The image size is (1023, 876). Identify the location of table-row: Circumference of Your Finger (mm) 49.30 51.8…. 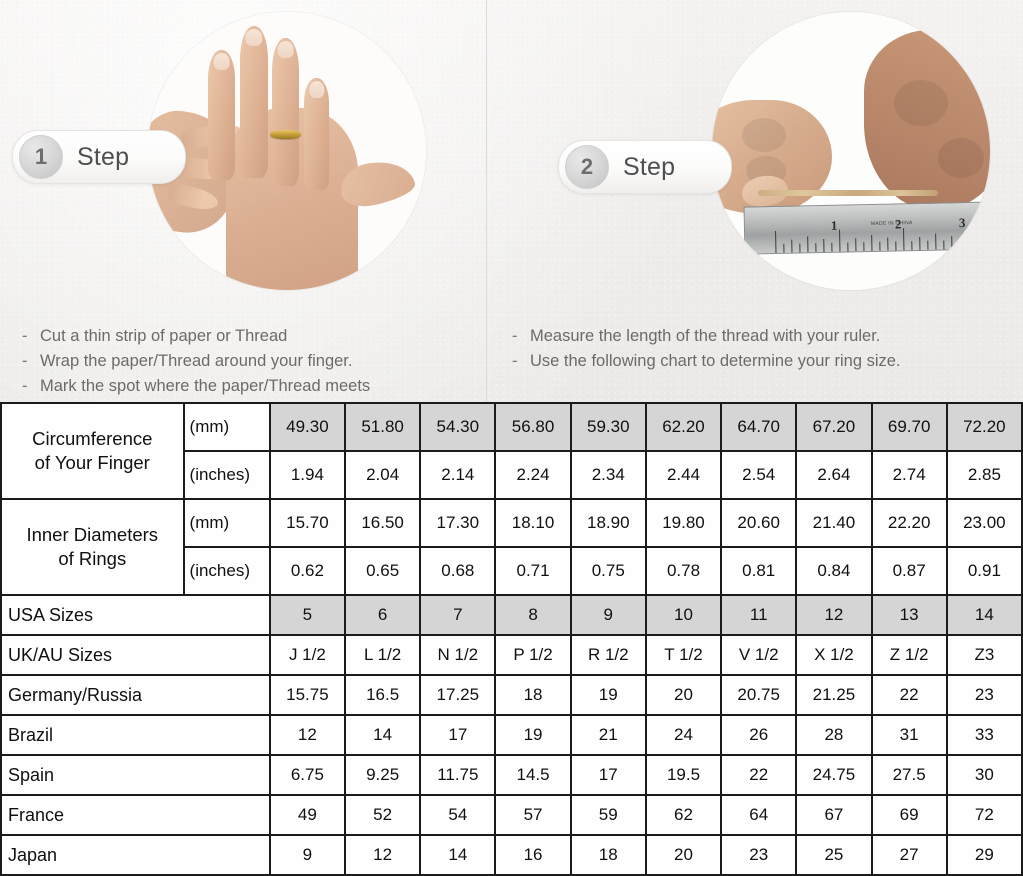
(511, 451).